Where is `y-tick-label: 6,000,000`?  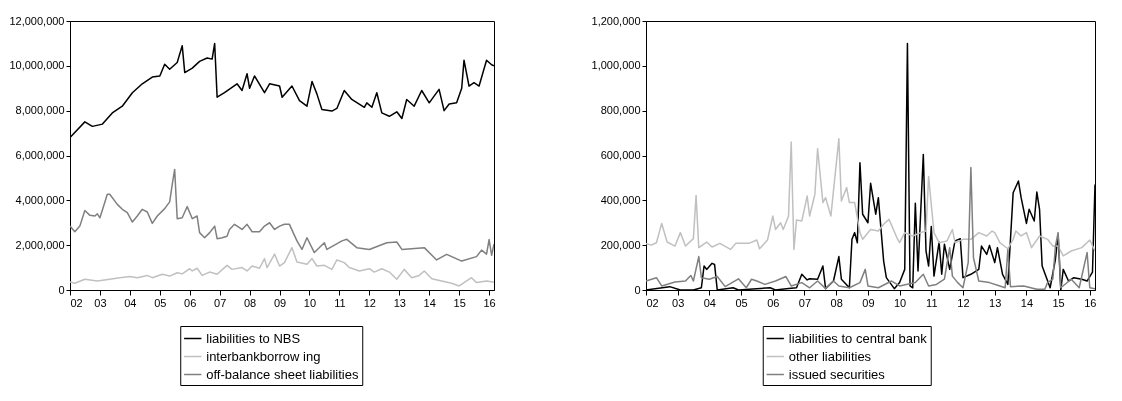
y-tick-label: 6,000,000 is located at coordinates (40, 155).